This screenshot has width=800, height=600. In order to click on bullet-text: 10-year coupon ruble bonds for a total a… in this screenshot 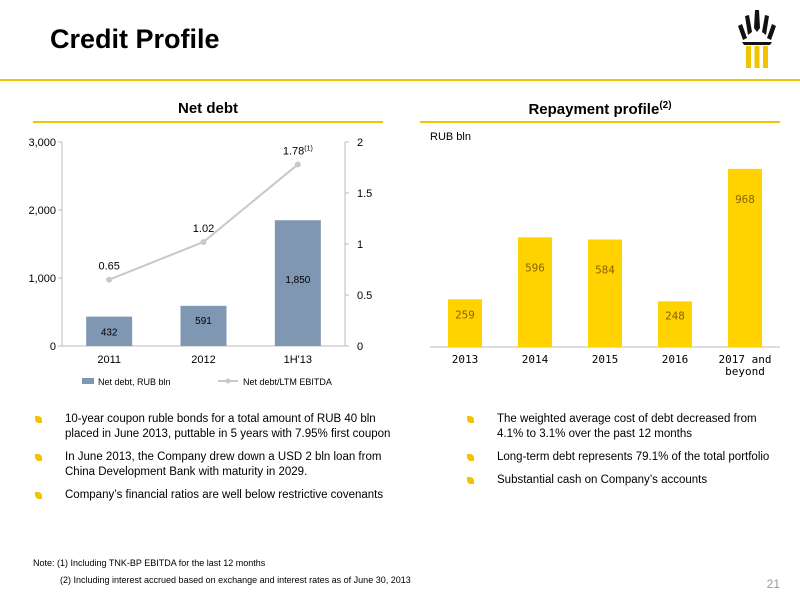, I will do `click(228, 426)`.